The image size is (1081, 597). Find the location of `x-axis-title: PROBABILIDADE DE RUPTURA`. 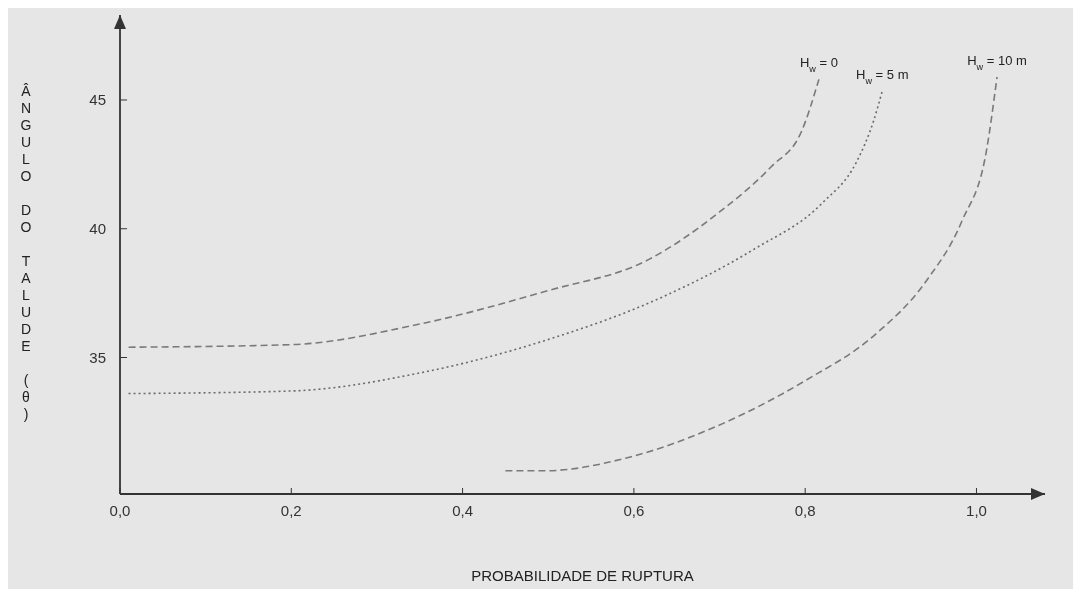

x-axis-title: PROBABILIDADE DE RUPTURA is located at coordinates (582, 575).